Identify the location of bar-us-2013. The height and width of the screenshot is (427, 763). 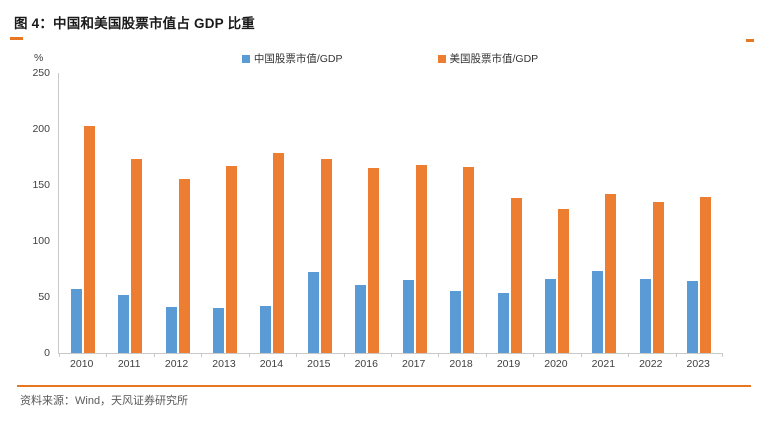
(231, 259).